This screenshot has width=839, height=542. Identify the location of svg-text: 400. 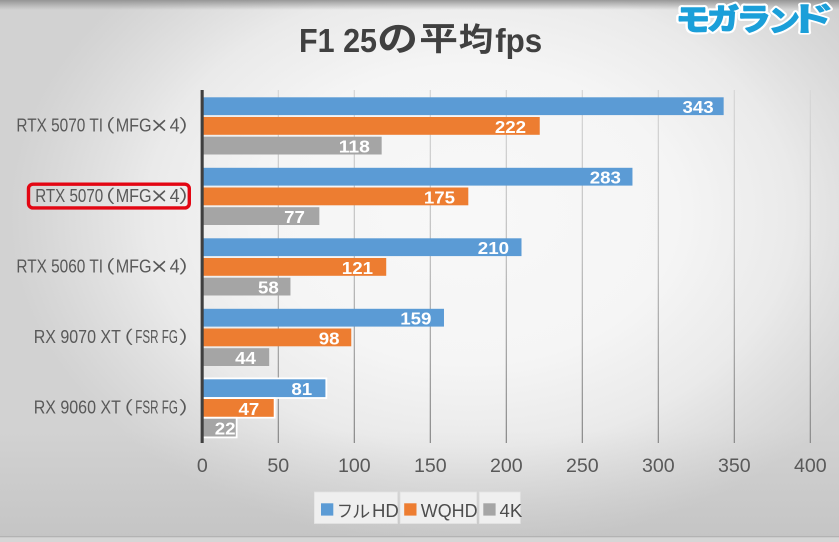
(810, 466).